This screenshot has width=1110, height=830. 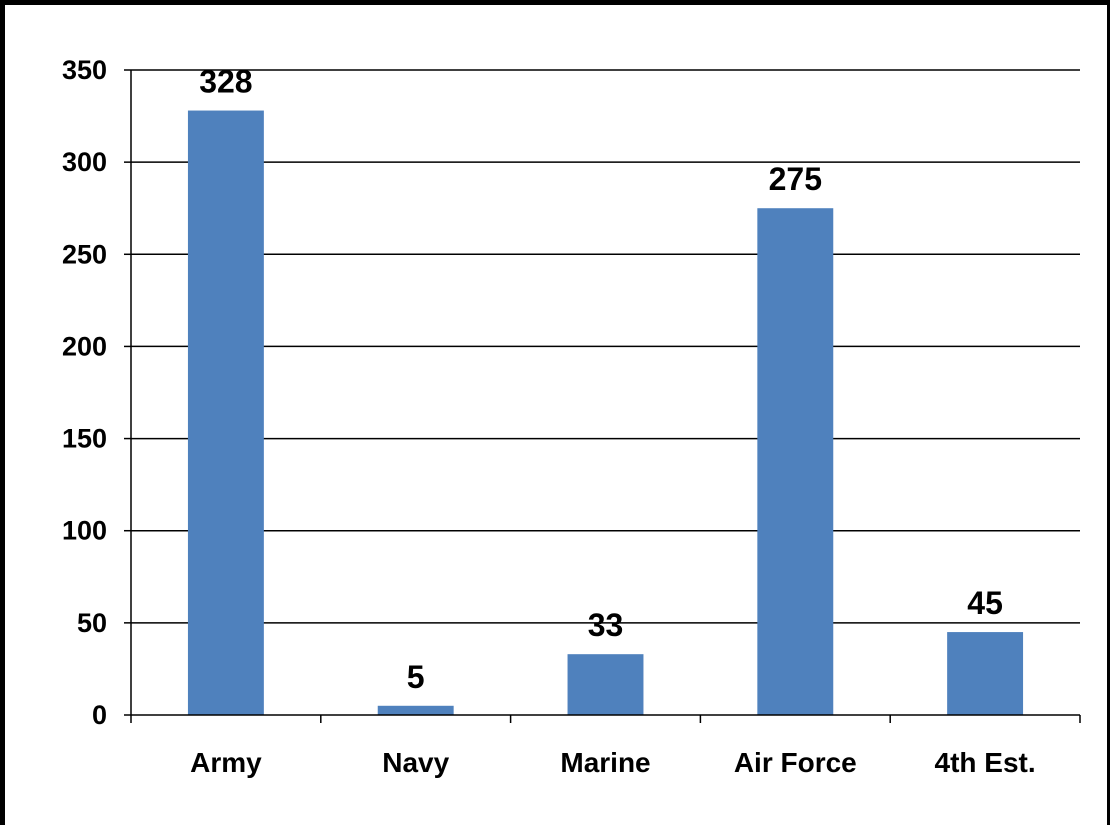 I want to click on data-label-4: 45, so click(x=985, y=603).